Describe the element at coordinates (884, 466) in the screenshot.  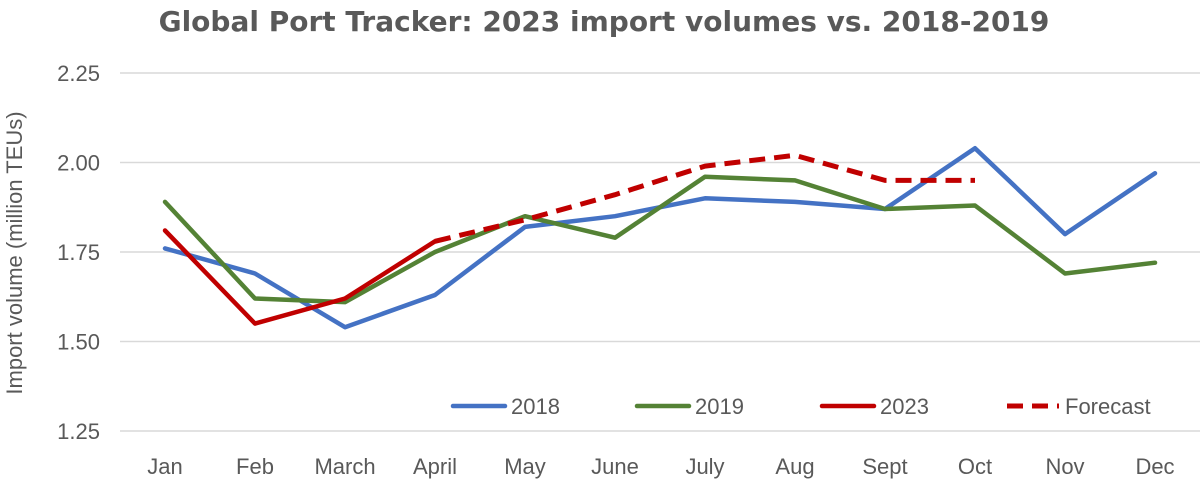
I see `x-tick-label: Sept` at that location.